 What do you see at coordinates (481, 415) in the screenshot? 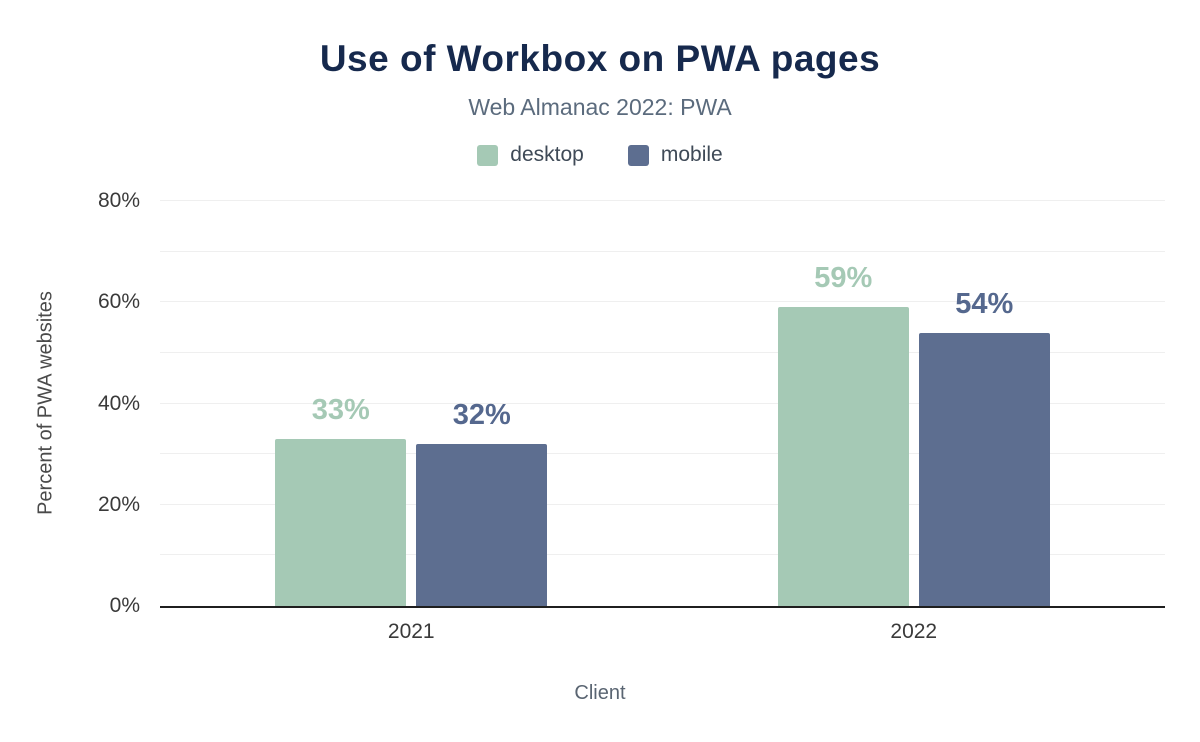
I see `bar-value-2021-mobile: 32%` at bounding box center [481, 415].